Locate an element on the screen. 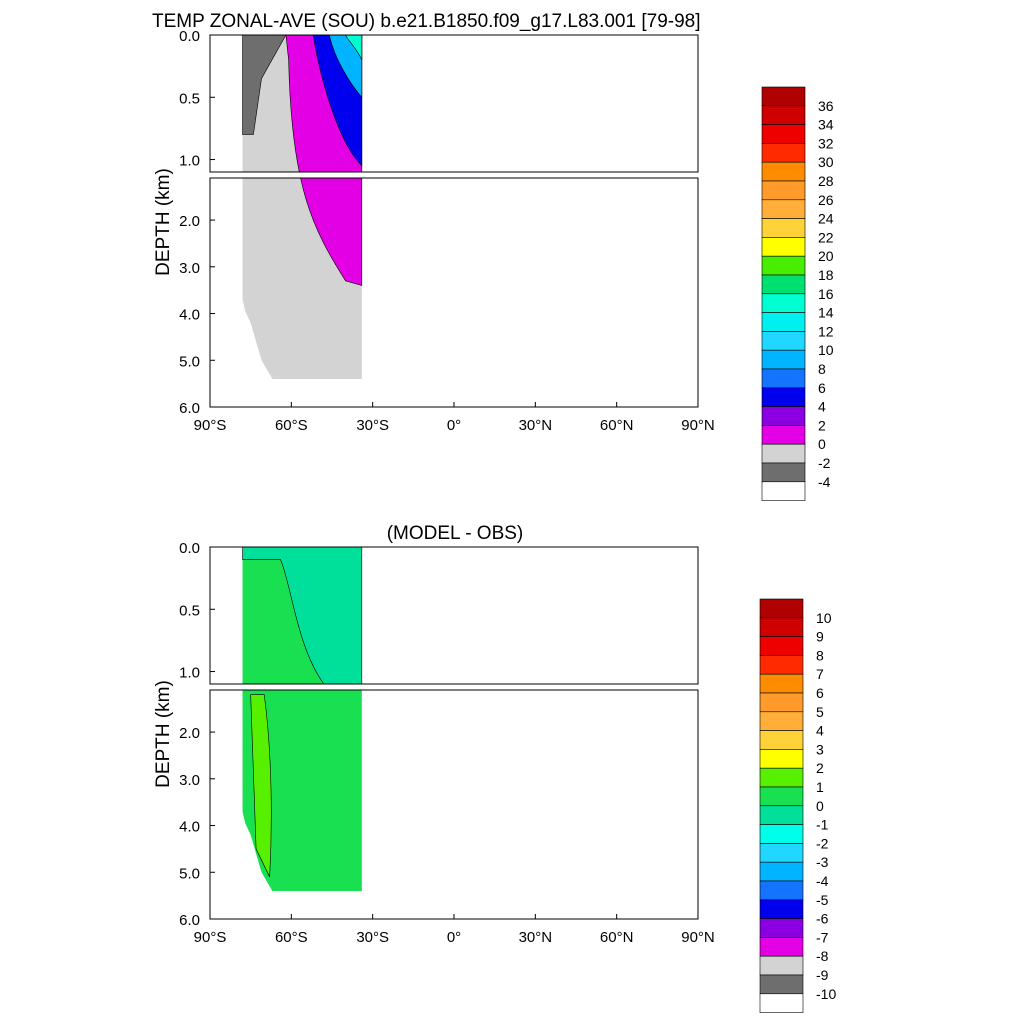  colorbar-label: 32 is located at coordinates (826, 143).